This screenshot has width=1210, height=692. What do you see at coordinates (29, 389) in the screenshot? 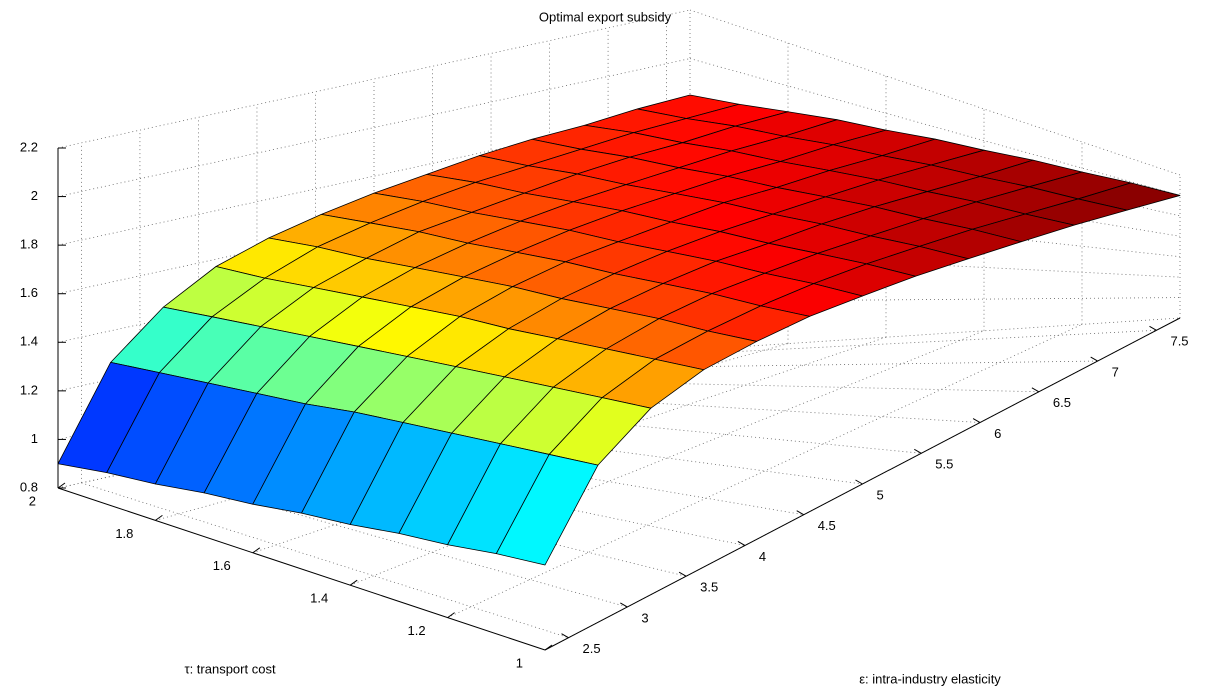
I see `z-tick-label: 1.2` at bounding box center [29, 389].